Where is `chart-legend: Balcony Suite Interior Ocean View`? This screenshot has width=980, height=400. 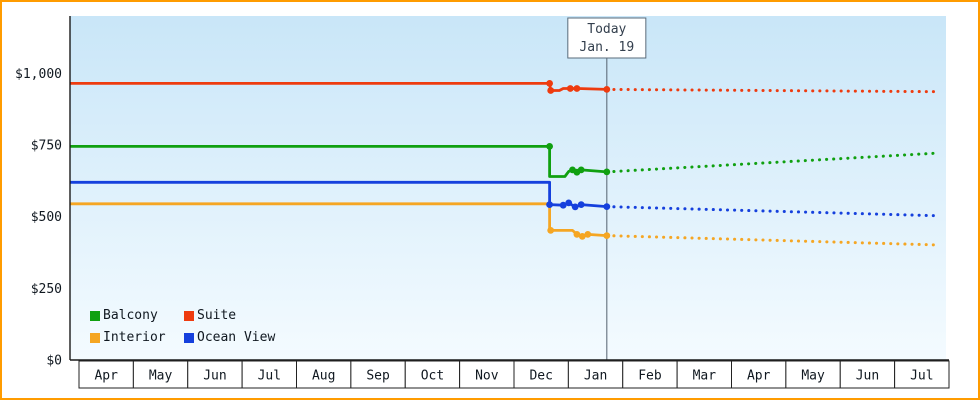
chart-legend: Balcony Suite Interior Ocean View is located at coordinates (182, 326).